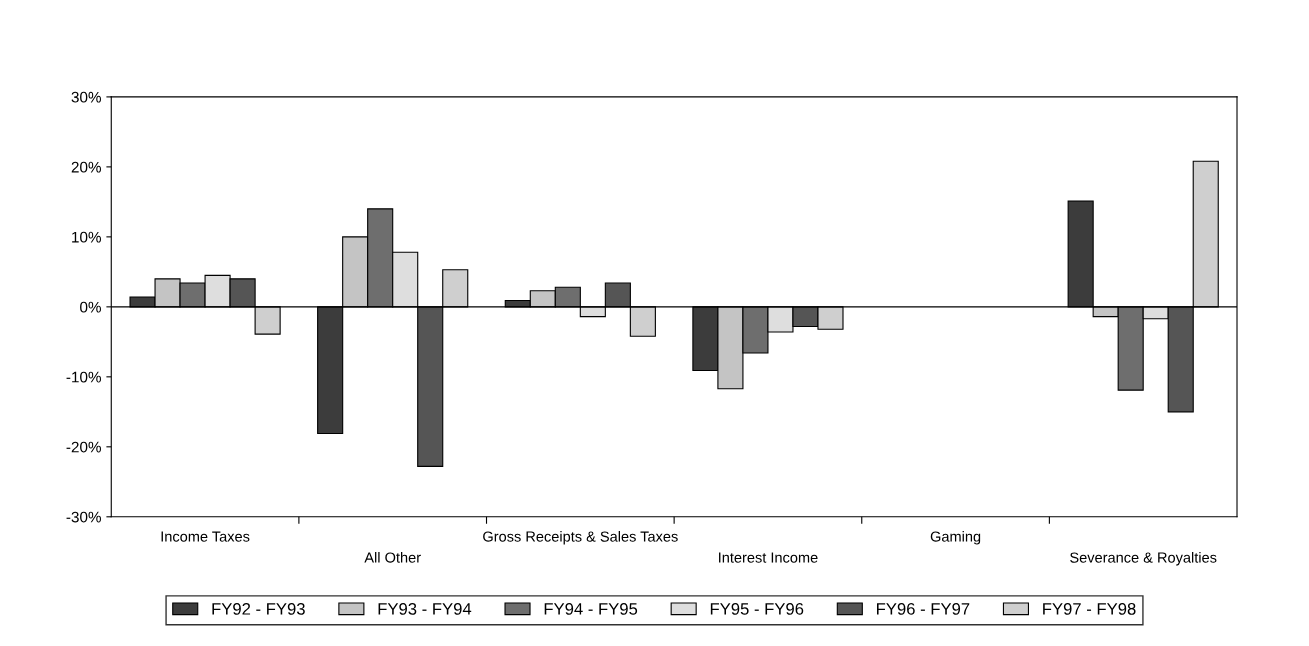  What do you see at coordinates (768, 557) in the screenshot?
I see `x-tick-label: Interest Income` at bounding box center [768, 557].